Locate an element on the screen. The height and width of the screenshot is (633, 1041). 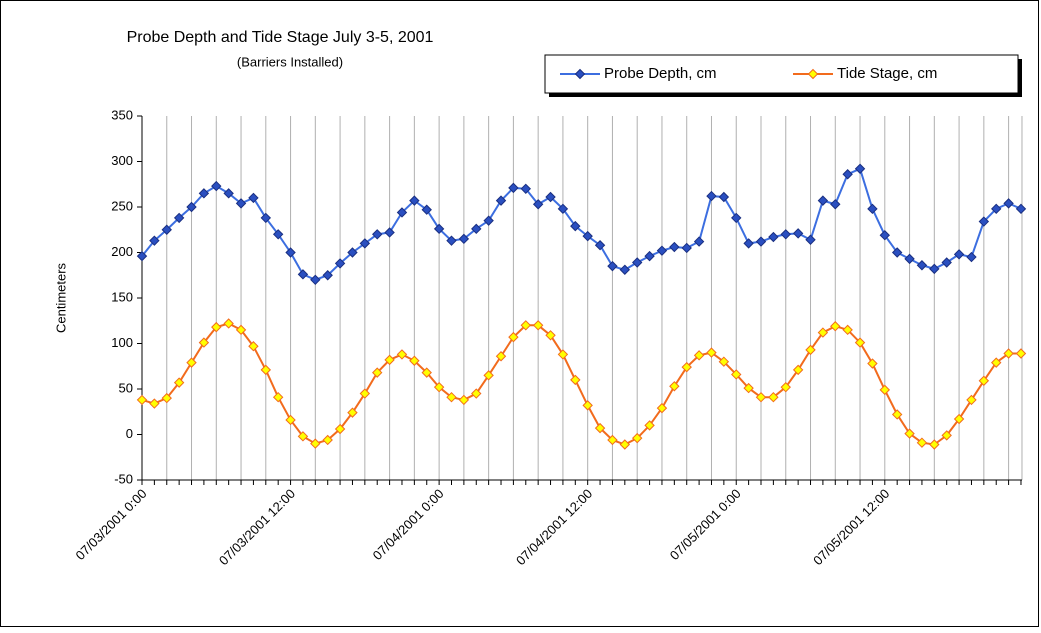
y-axis-label: Centimeters is located at coordinates (60, 297).